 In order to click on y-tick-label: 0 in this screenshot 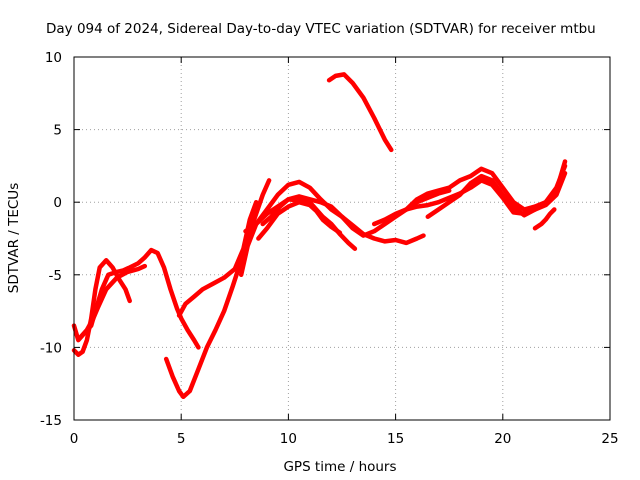, I will do `click(57, 203)`.